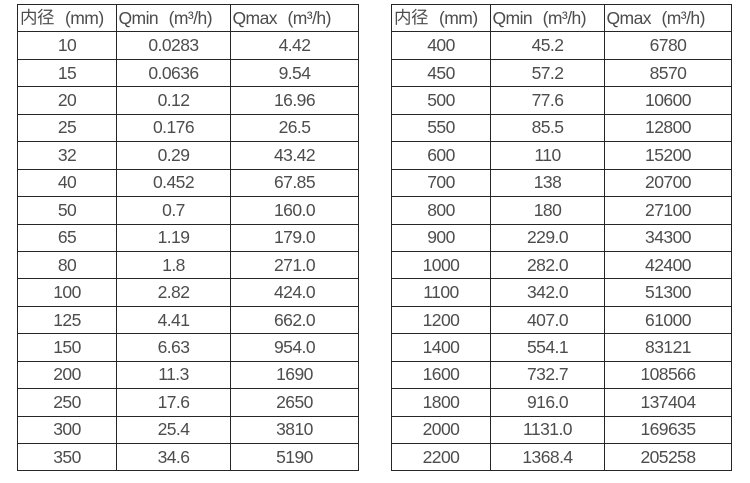 The image size is (750, 483). Describe the element at coordinates (173, 100) in the screenshot. I see `table-cell: 0.12` at that location.